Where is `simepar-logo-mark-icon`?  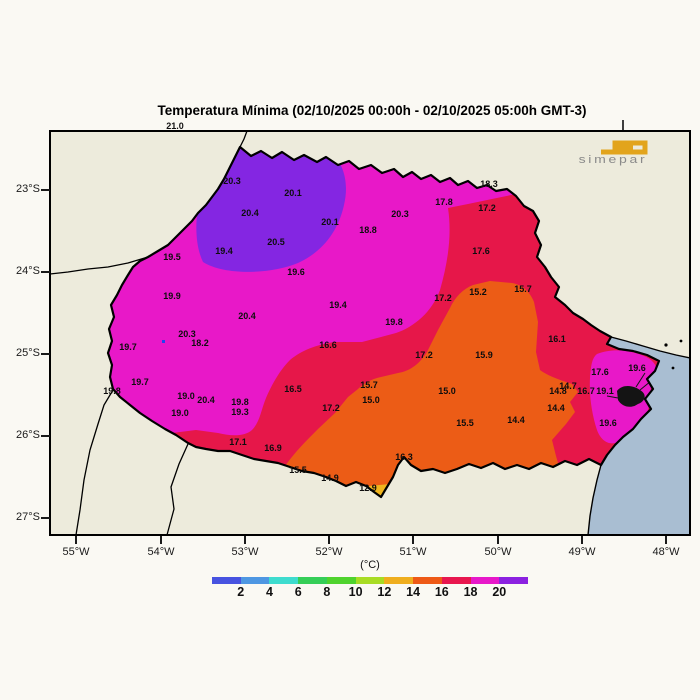 simepar-logo-mark-icon is located at coordinates (624, 147).